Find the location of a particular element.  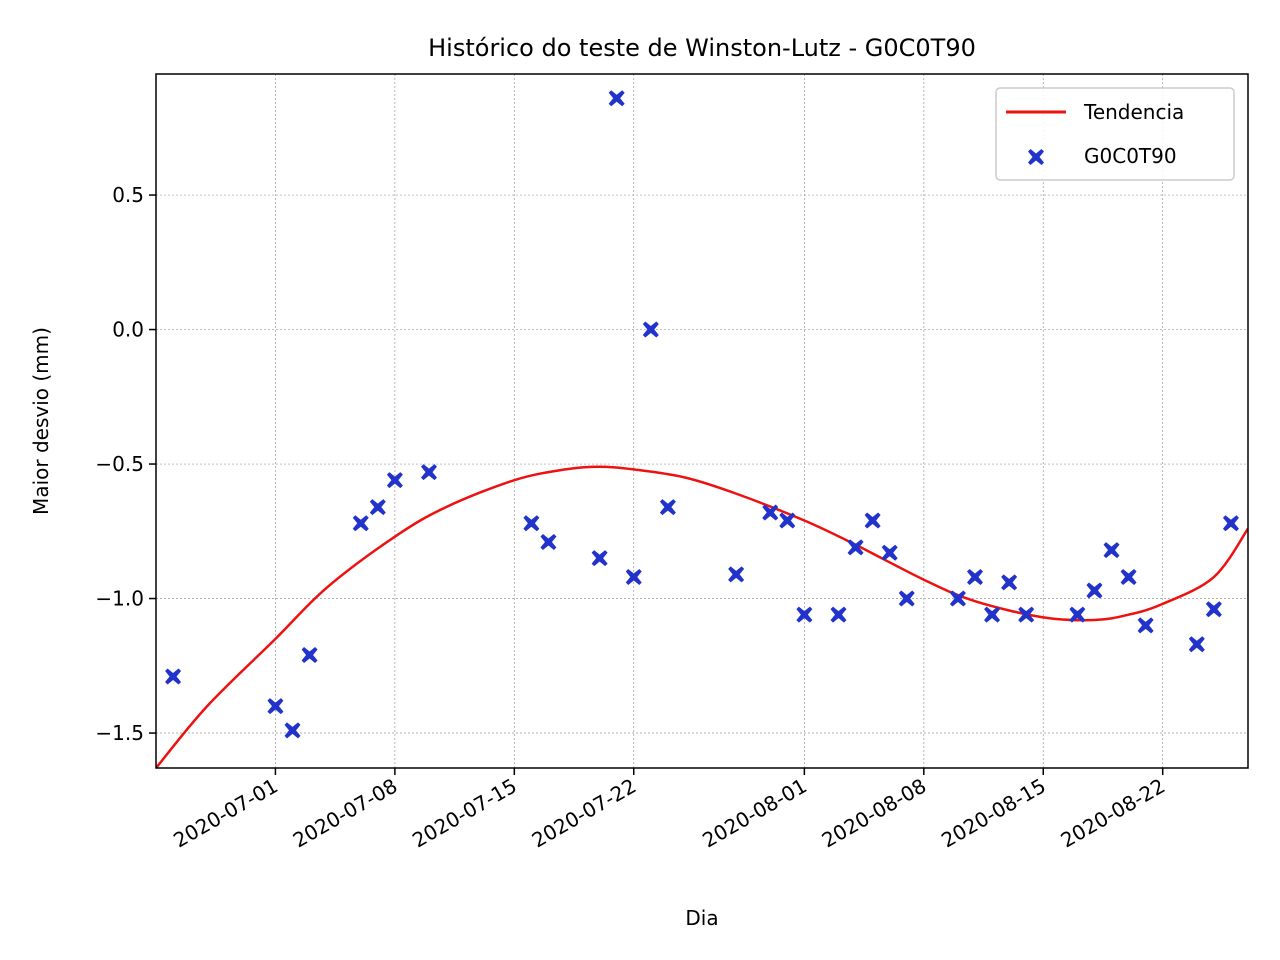

y-tick-label: 0.0 is located at coordinates (128, 330).